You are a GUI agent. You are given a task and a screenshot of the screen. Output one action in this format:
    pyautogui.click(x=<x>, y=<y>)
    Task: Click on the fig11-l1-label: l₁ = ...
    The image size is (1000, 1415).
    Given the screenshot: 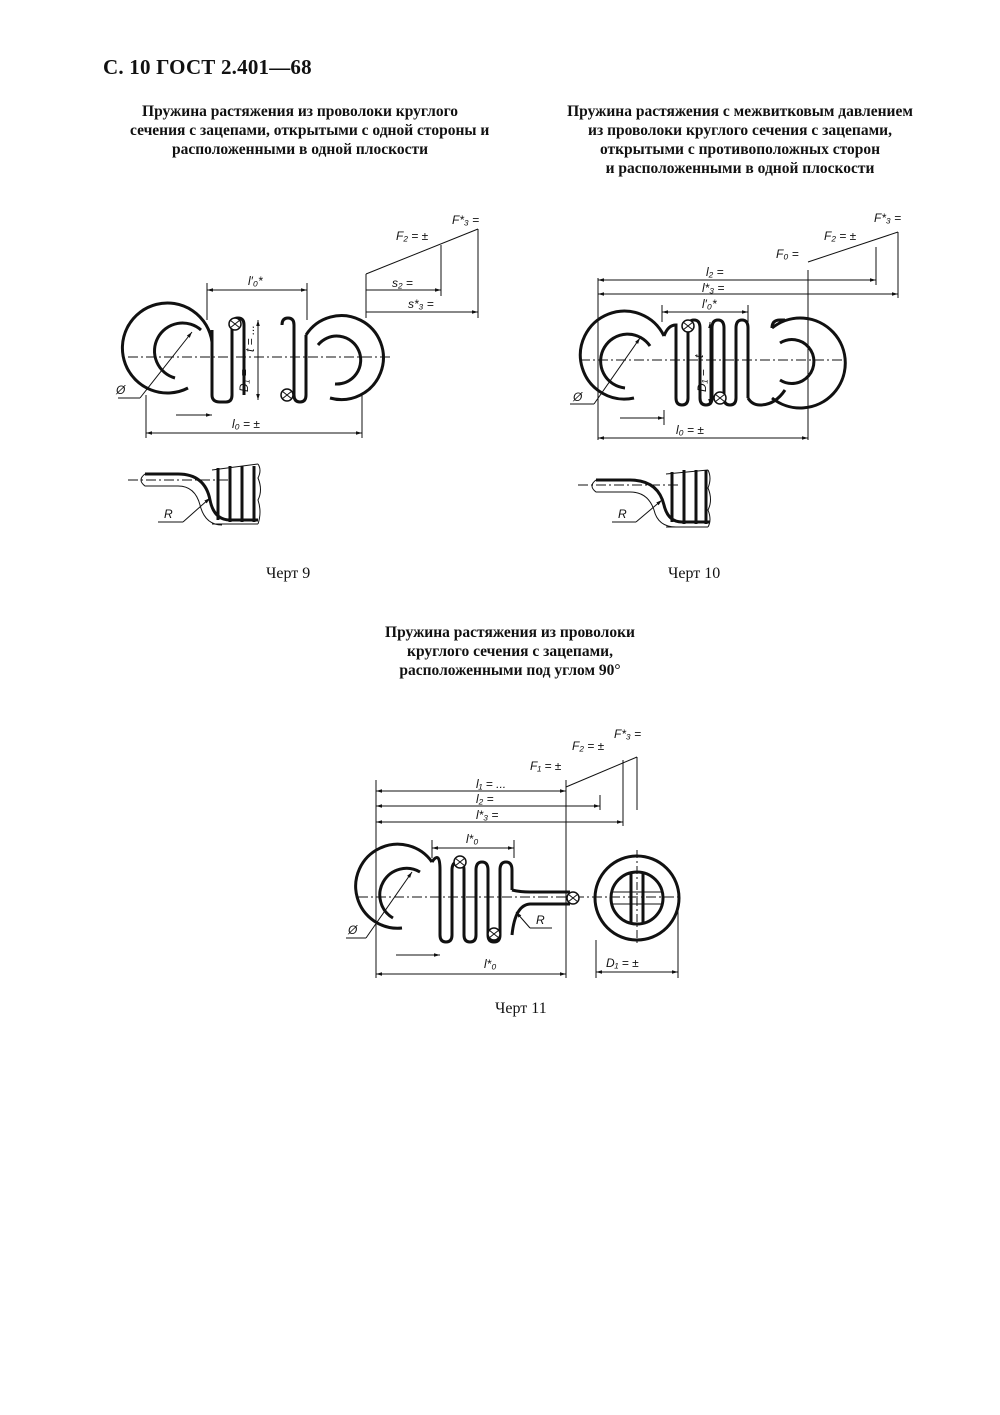 What is the action you would take?
    pyautogui.click(x=491, y=784)
    